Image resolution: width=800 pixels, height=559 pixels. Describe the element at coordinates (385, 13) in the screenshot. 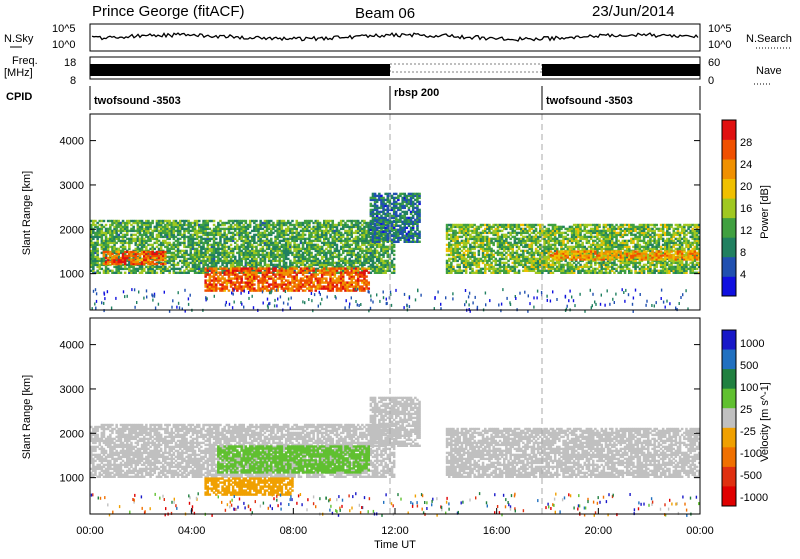

I see `beam-label: Beam 06` at that location.